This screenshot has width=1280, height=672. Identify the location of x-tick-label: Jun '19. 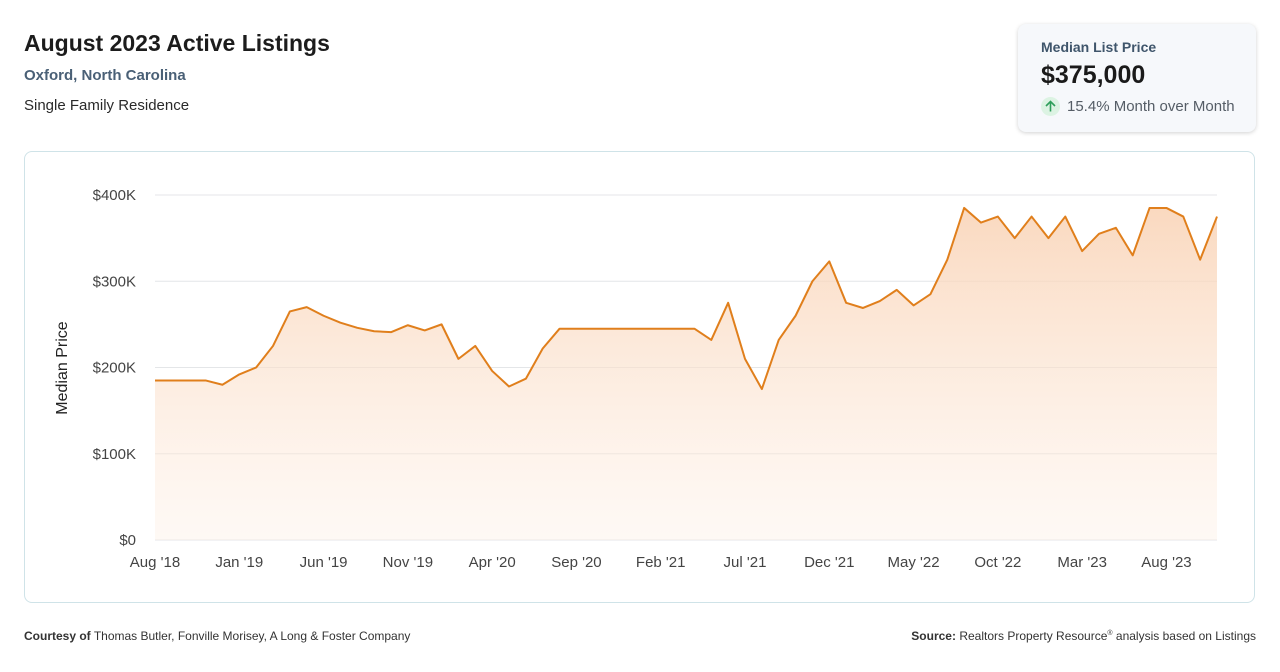
(324, 562).